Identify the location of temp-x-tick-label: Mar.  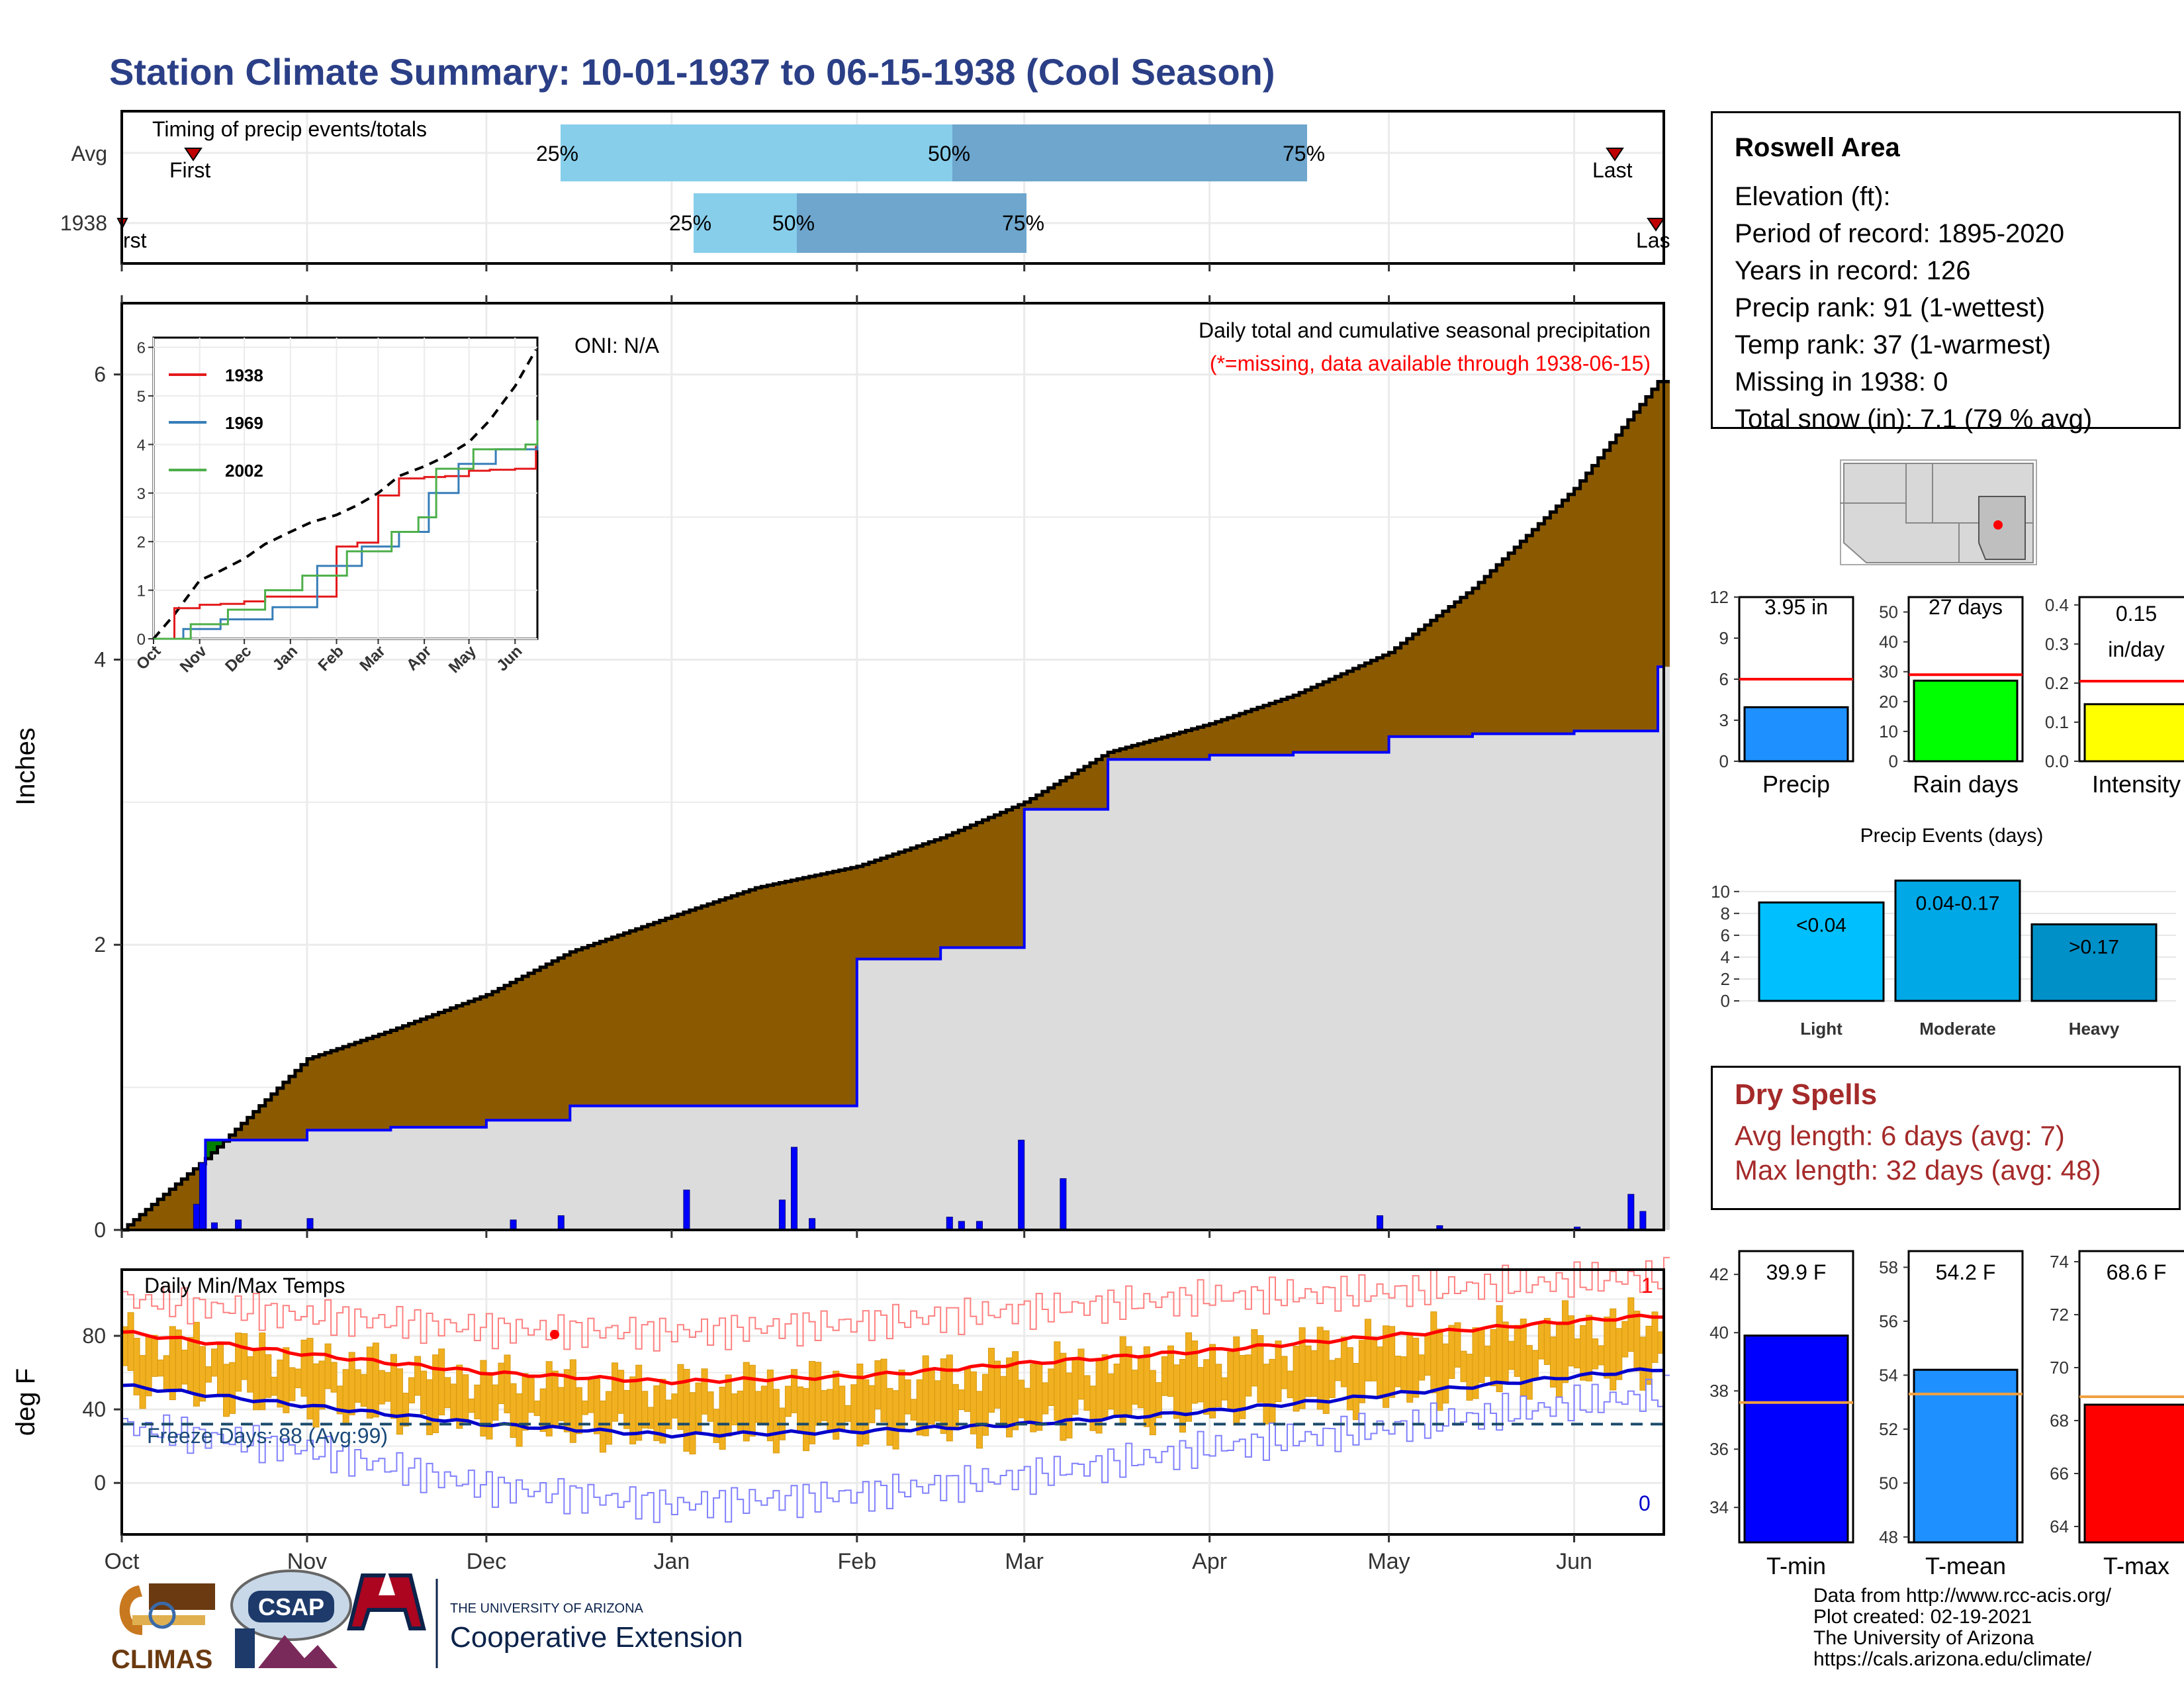
(1024, 1561).